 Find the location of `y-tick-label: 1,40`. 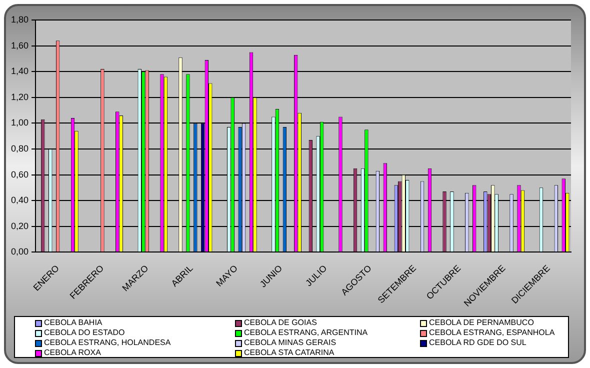

y-tick-label: 1,40 is located at coordinates (19, 71).